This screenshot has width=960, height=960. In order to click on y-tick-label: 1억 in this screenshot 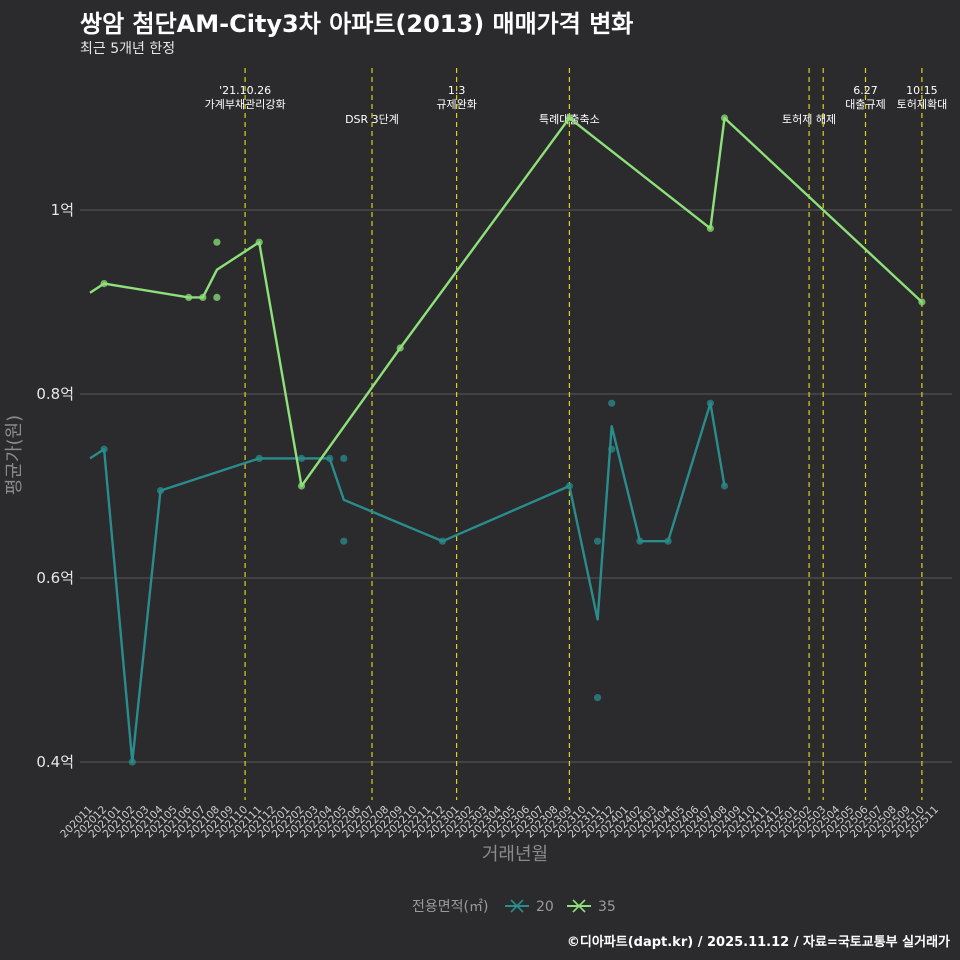, I will do `click(62, 210)`.